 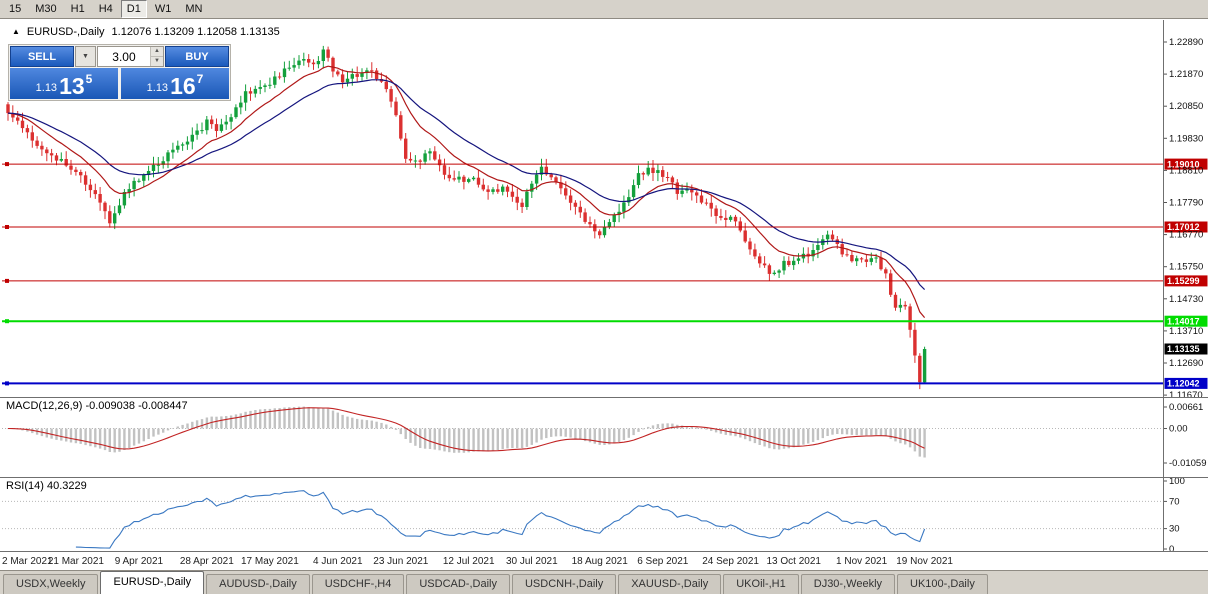 I want to click on timeframe-button-m30: M30, so click(x=45, y=9).